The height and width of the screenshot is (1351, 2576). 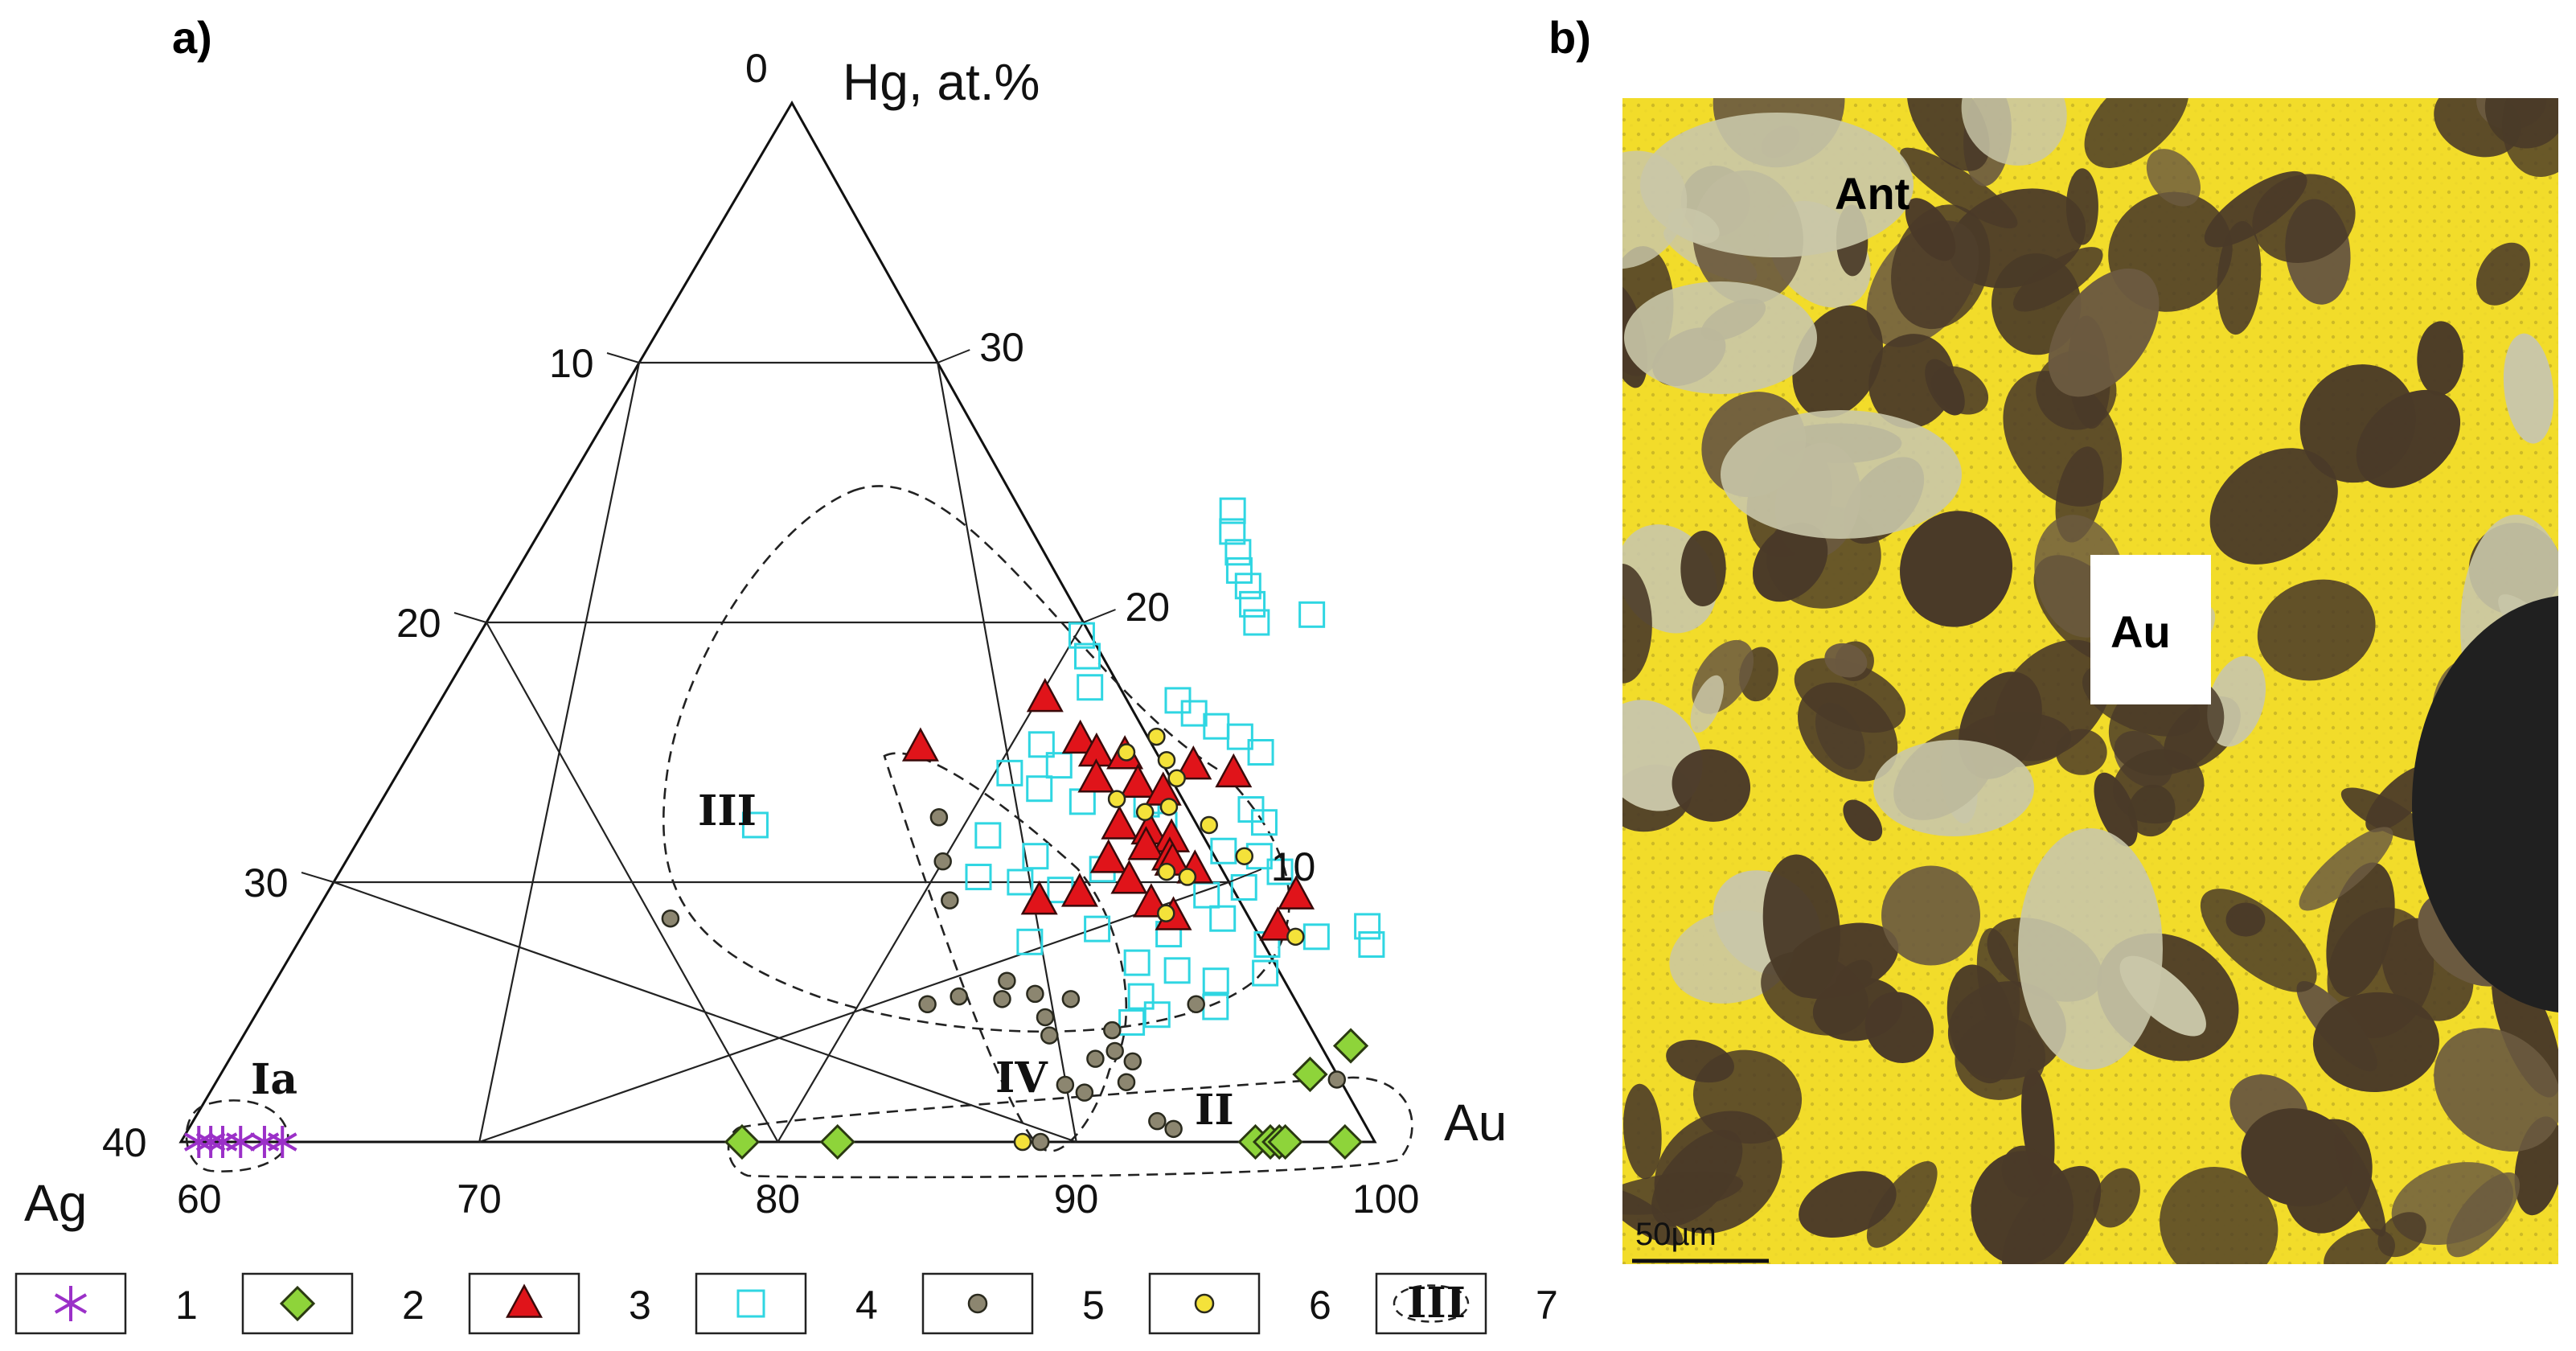 I want to click on field-outline-iii, so click(x=976, y=759).